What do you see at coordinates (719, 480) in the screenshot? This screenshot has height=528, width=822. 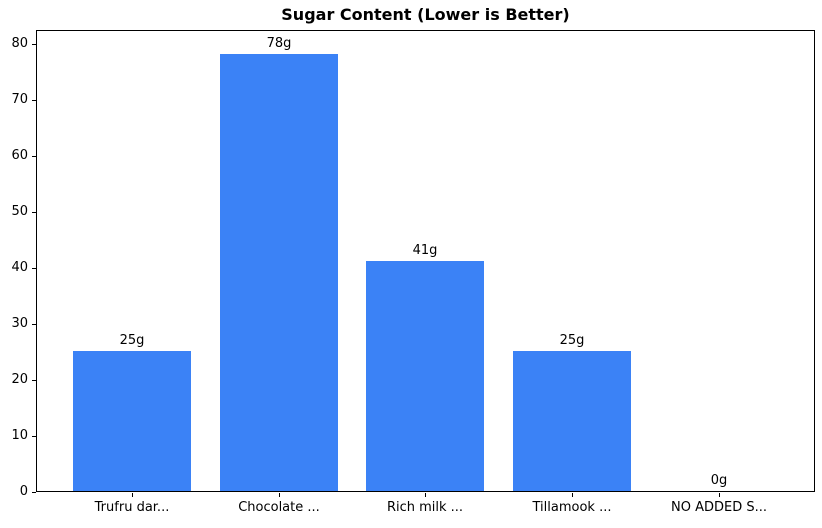 I see `bar-value-label: 0g` at bounding box center [719, 480].